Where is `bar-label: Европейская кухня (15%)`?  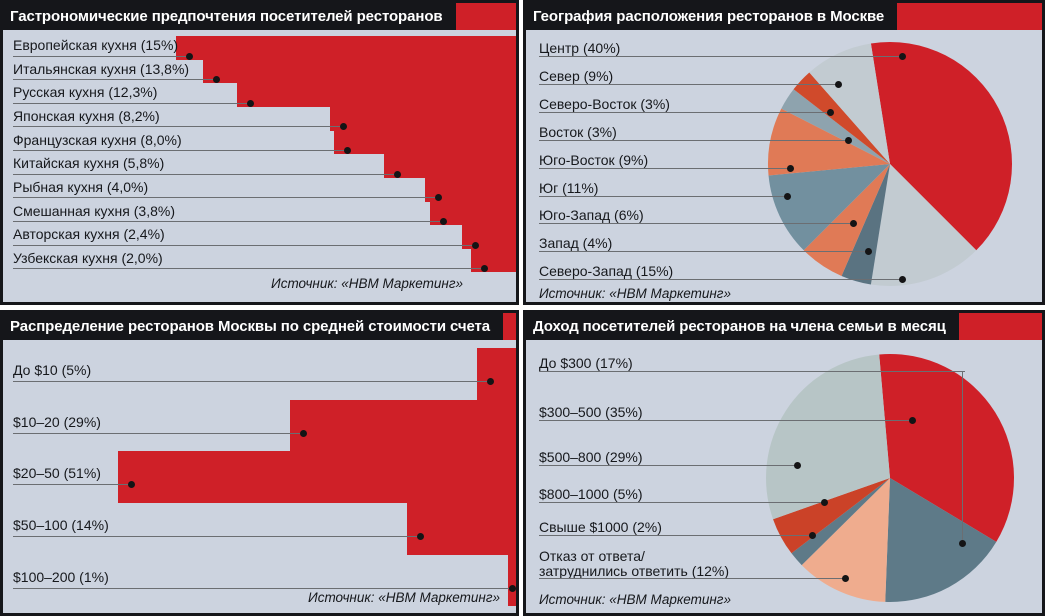
bar-label: Европейская кухня (15%) is located at coordinates (96, 45).